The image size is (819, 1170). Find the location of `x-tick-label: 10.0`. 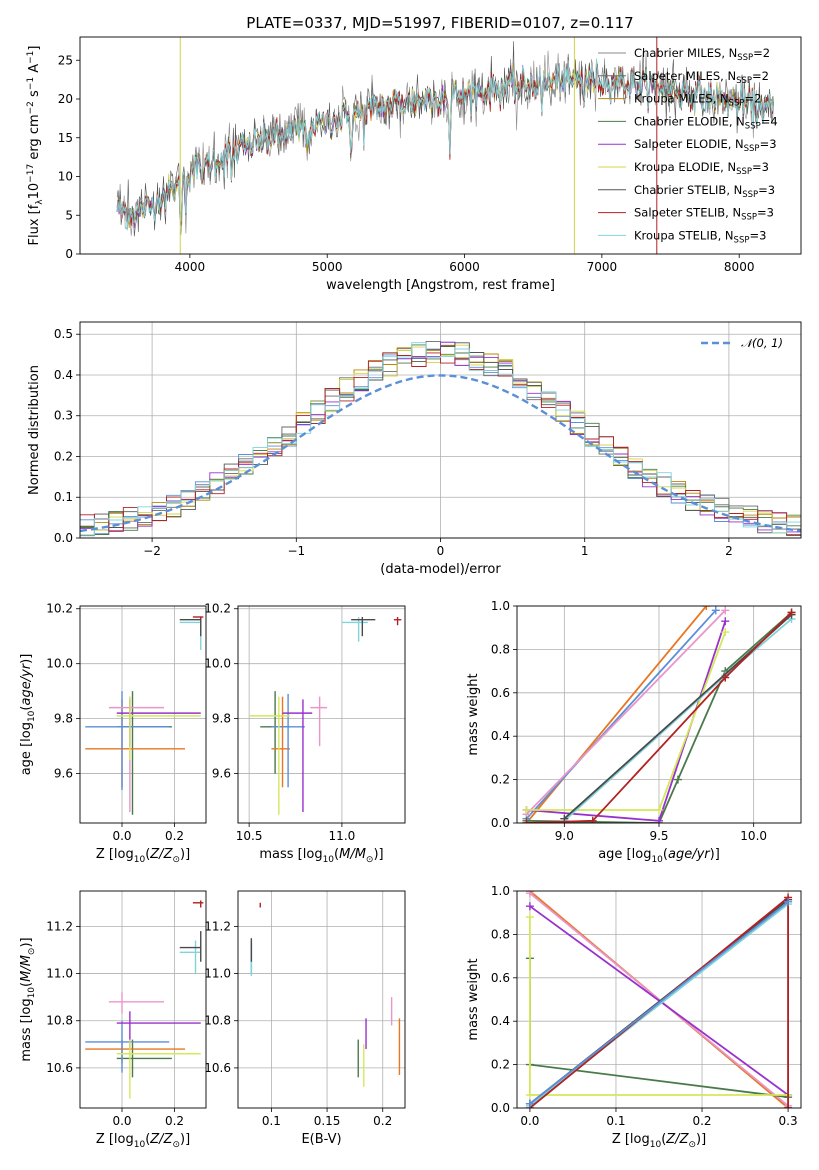

x-tick-label: 10.0 is located at coordinates (753, 836).